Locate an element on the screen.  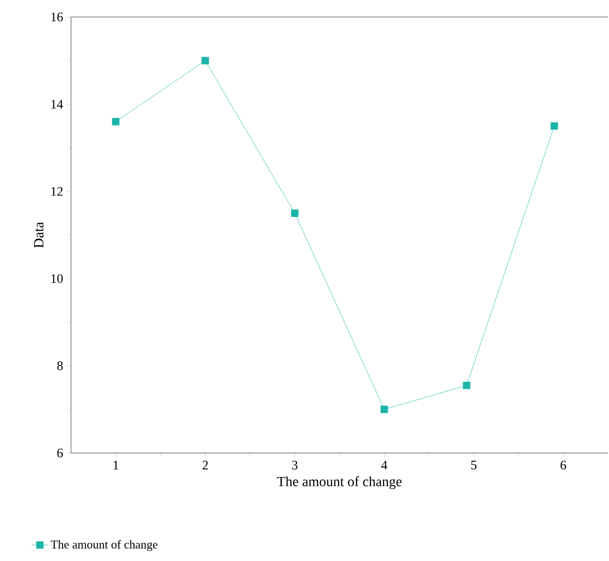
x-tick-label: 1 is located at coordinates (116, 465).